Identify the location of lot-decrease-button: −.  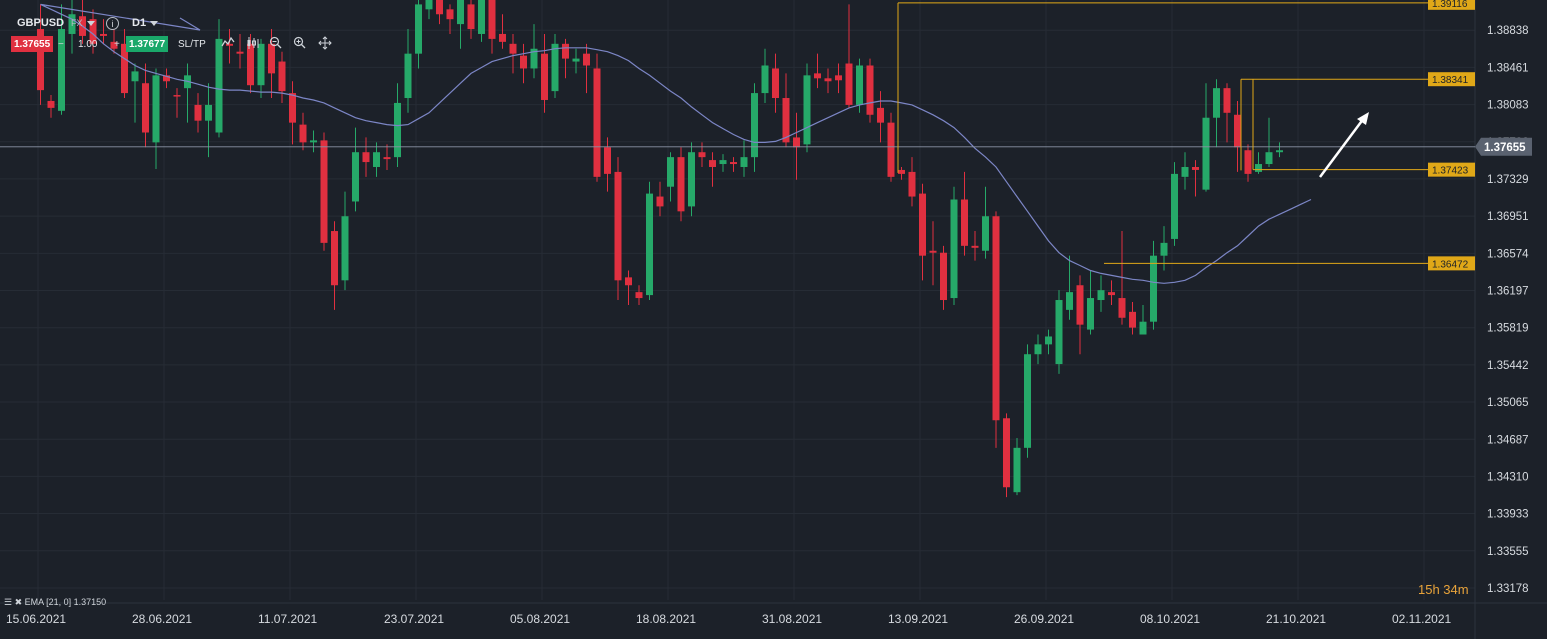
(61, 44).